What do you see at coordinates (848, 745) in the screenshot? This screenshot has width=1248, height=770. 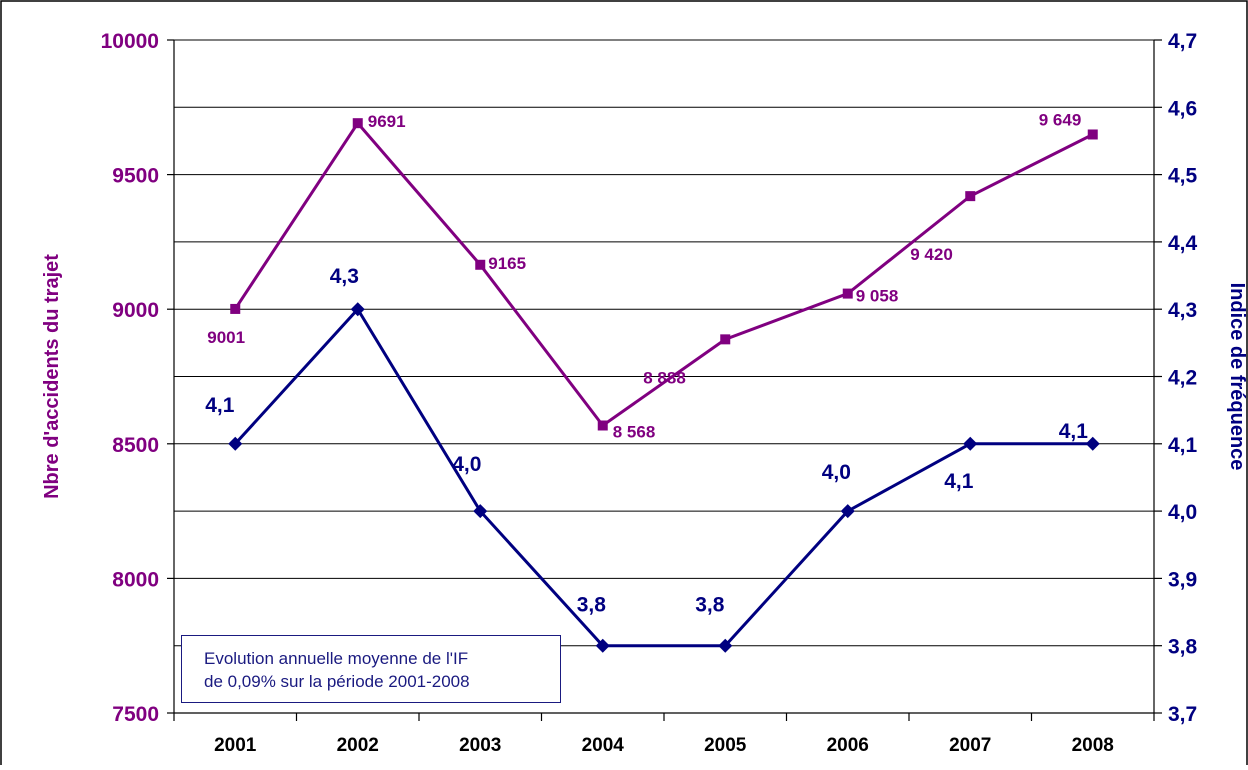 I see `x-tick-label: 2006` at bounding box center [848, 745].